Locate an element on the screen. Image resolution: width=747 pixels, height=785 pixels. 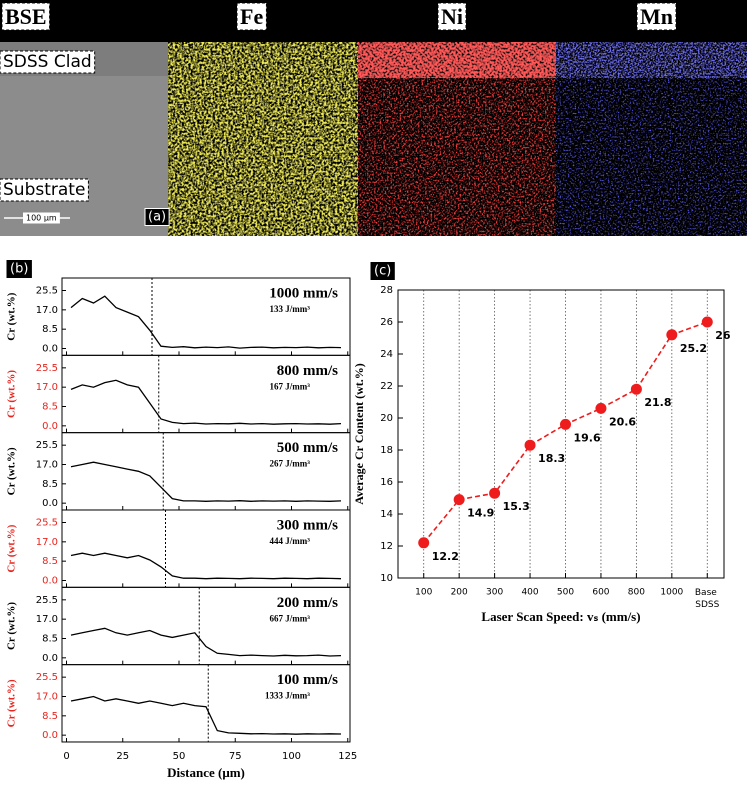
profile-subtitle: 1333 J/mm³ is located at coordinates (287, 696).